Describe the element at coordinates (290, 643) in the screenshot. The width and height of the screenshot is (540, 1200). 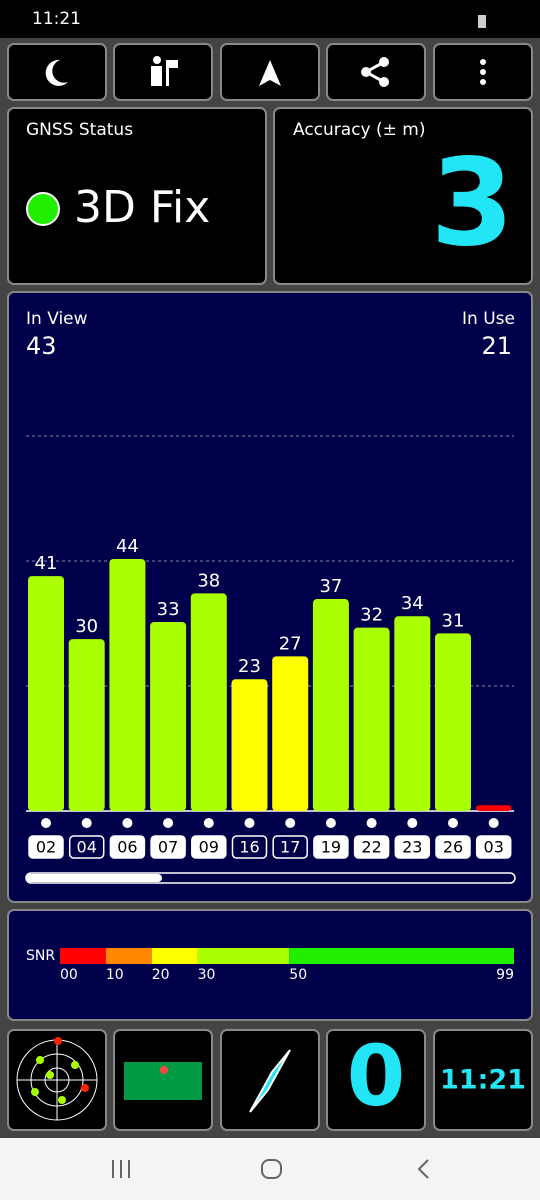
I see `value-label: 27` at that location.